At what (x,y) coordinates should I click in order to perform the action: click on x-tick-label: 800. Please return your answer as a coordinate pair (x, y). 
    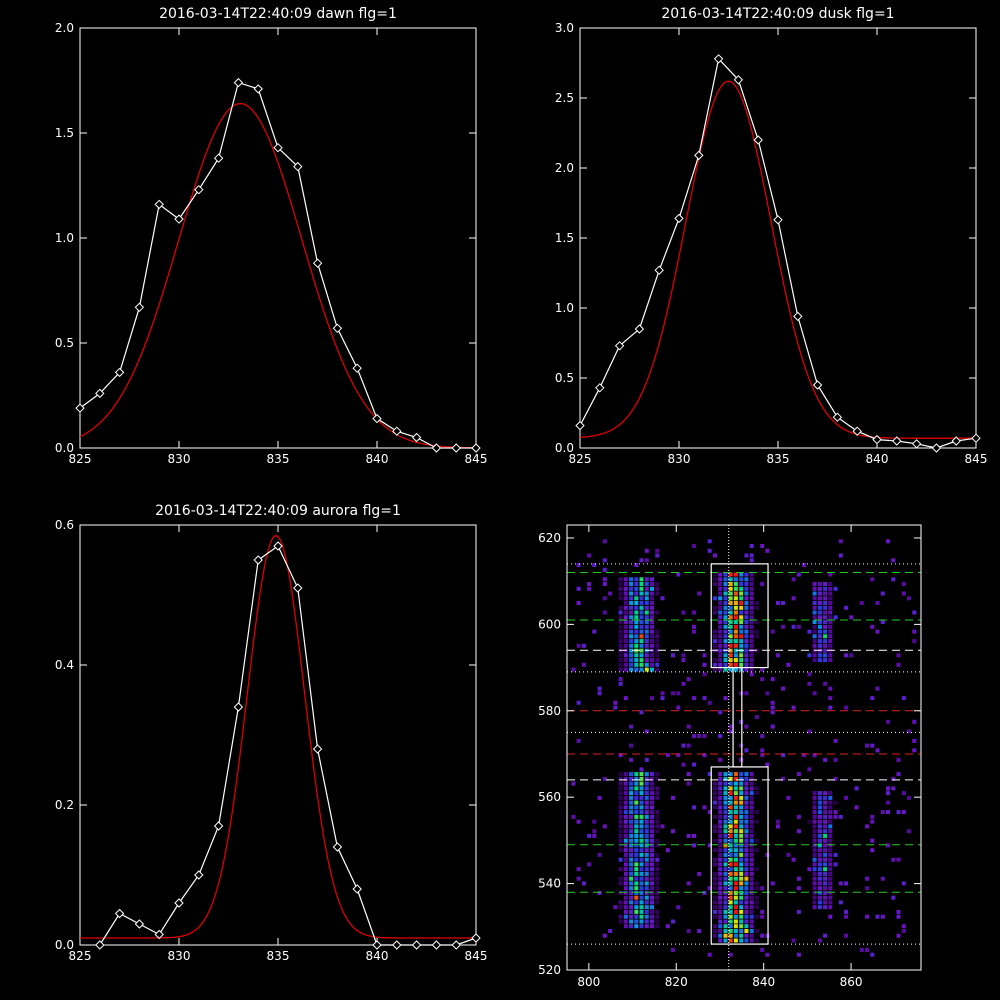
    Looking at the image, I should click on (588, 982).